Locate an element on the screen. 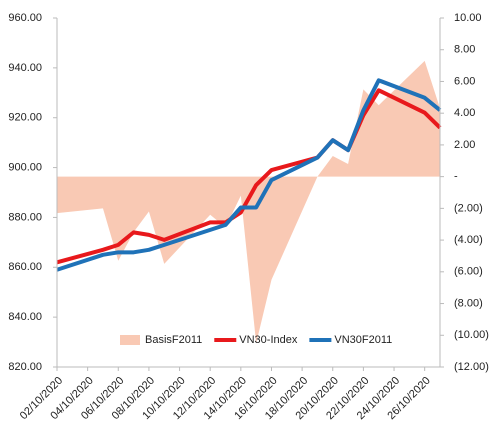 This screenshot has height=431, width=500. y-tick-label: 900.00 is located at coordinates (25, 167).